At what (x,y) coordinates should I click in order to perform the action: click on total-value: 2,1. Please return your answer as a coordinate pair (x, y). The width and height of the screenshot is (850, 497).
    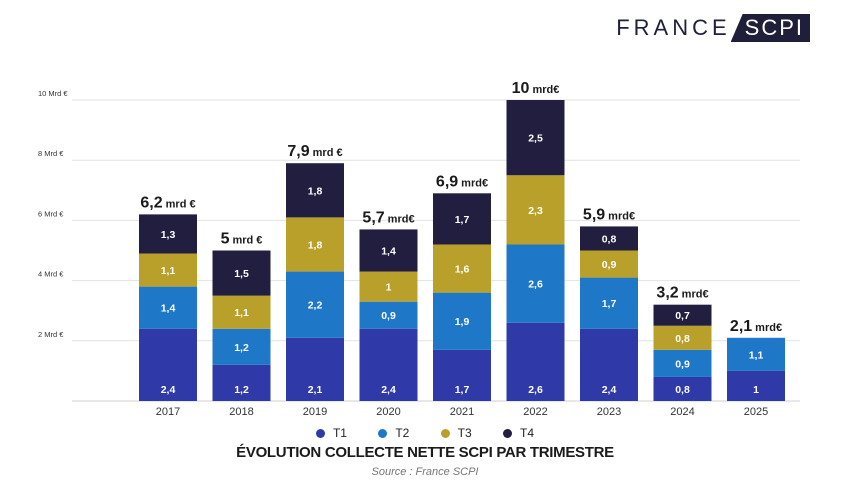
    Looking at the image, I should click on (741, 326).